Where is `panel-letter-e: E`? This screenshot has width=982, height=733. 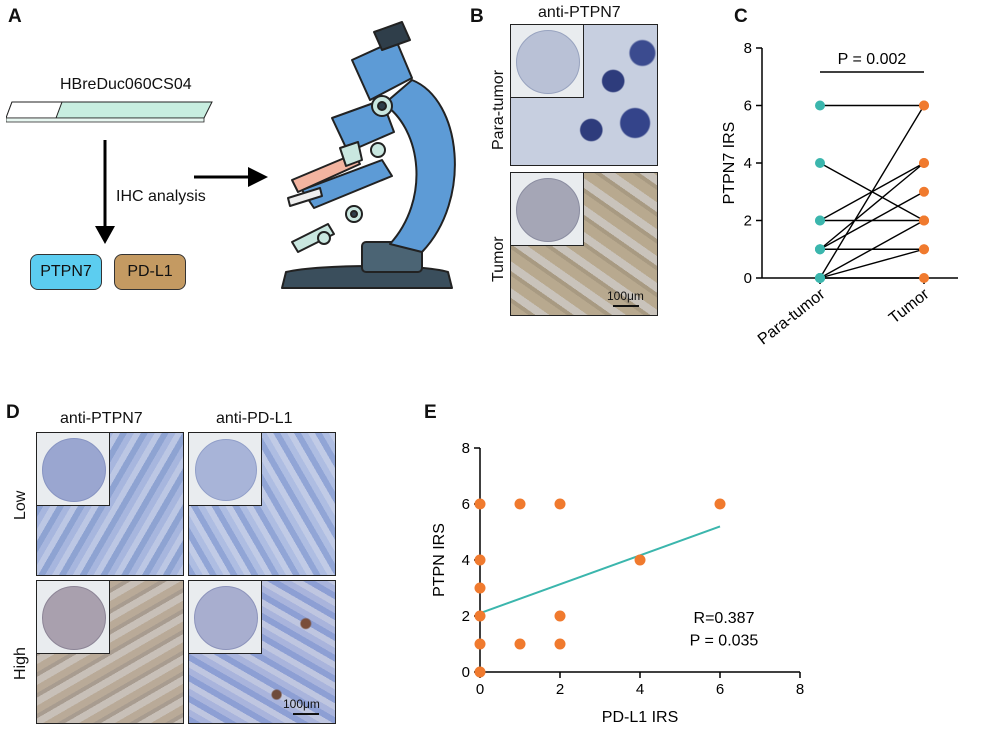
panel-letter-e: E is located at coordinates (430, 412).